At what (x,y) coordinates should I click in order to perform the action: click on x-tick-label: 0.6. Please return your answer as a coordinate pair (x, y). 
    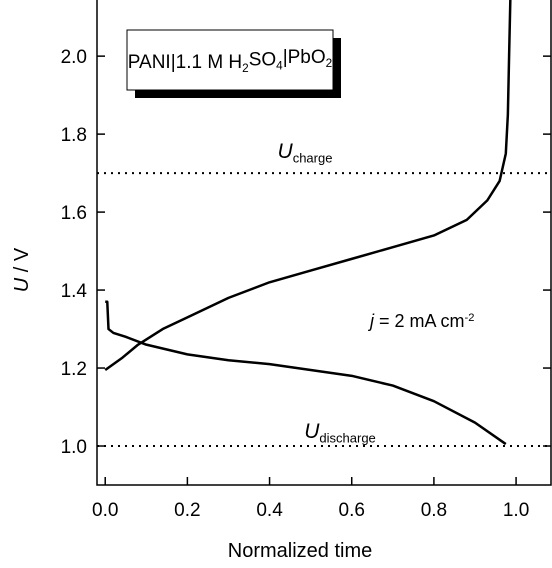
    Looking at the image, I should click on (352, 510).